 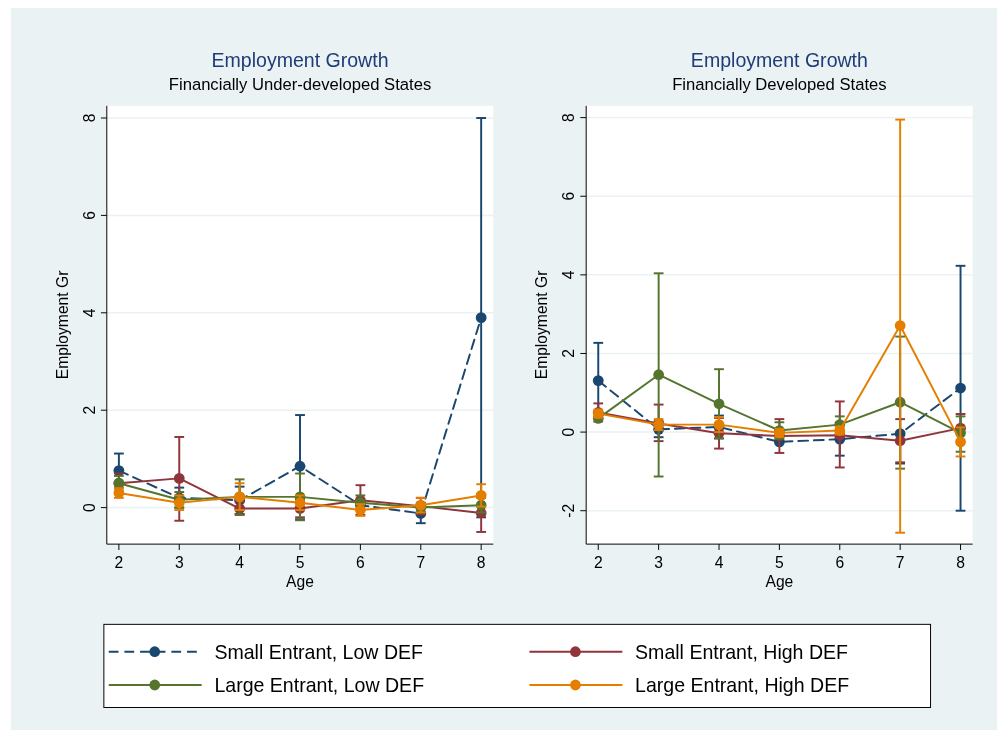 I want to click on y-tick-label: -2, so click(x=569, y=510).